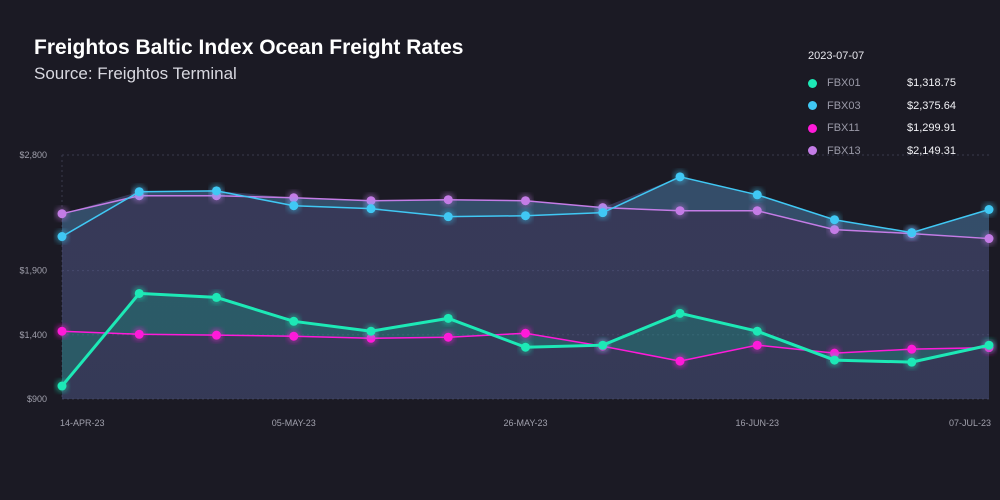 This screenshot has width=1000, height=500. What do you see at coordinates (931, 83) in the screenshot?
I see `legend-value: $1,318.75` at bounding box center [931, 83].